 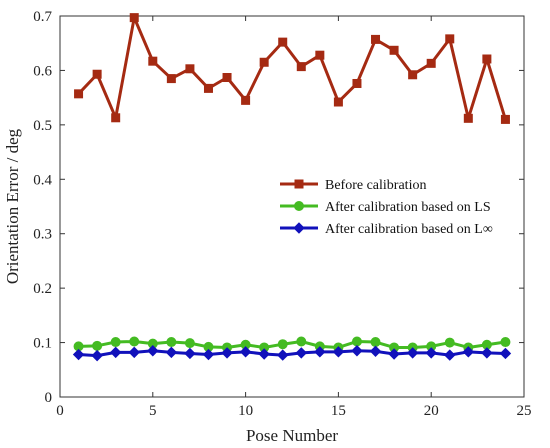 What do you see at coordinates (42, 344) in the screenshot?
I see `y-tick-label: 0.1` at bounding box center [42, 344].